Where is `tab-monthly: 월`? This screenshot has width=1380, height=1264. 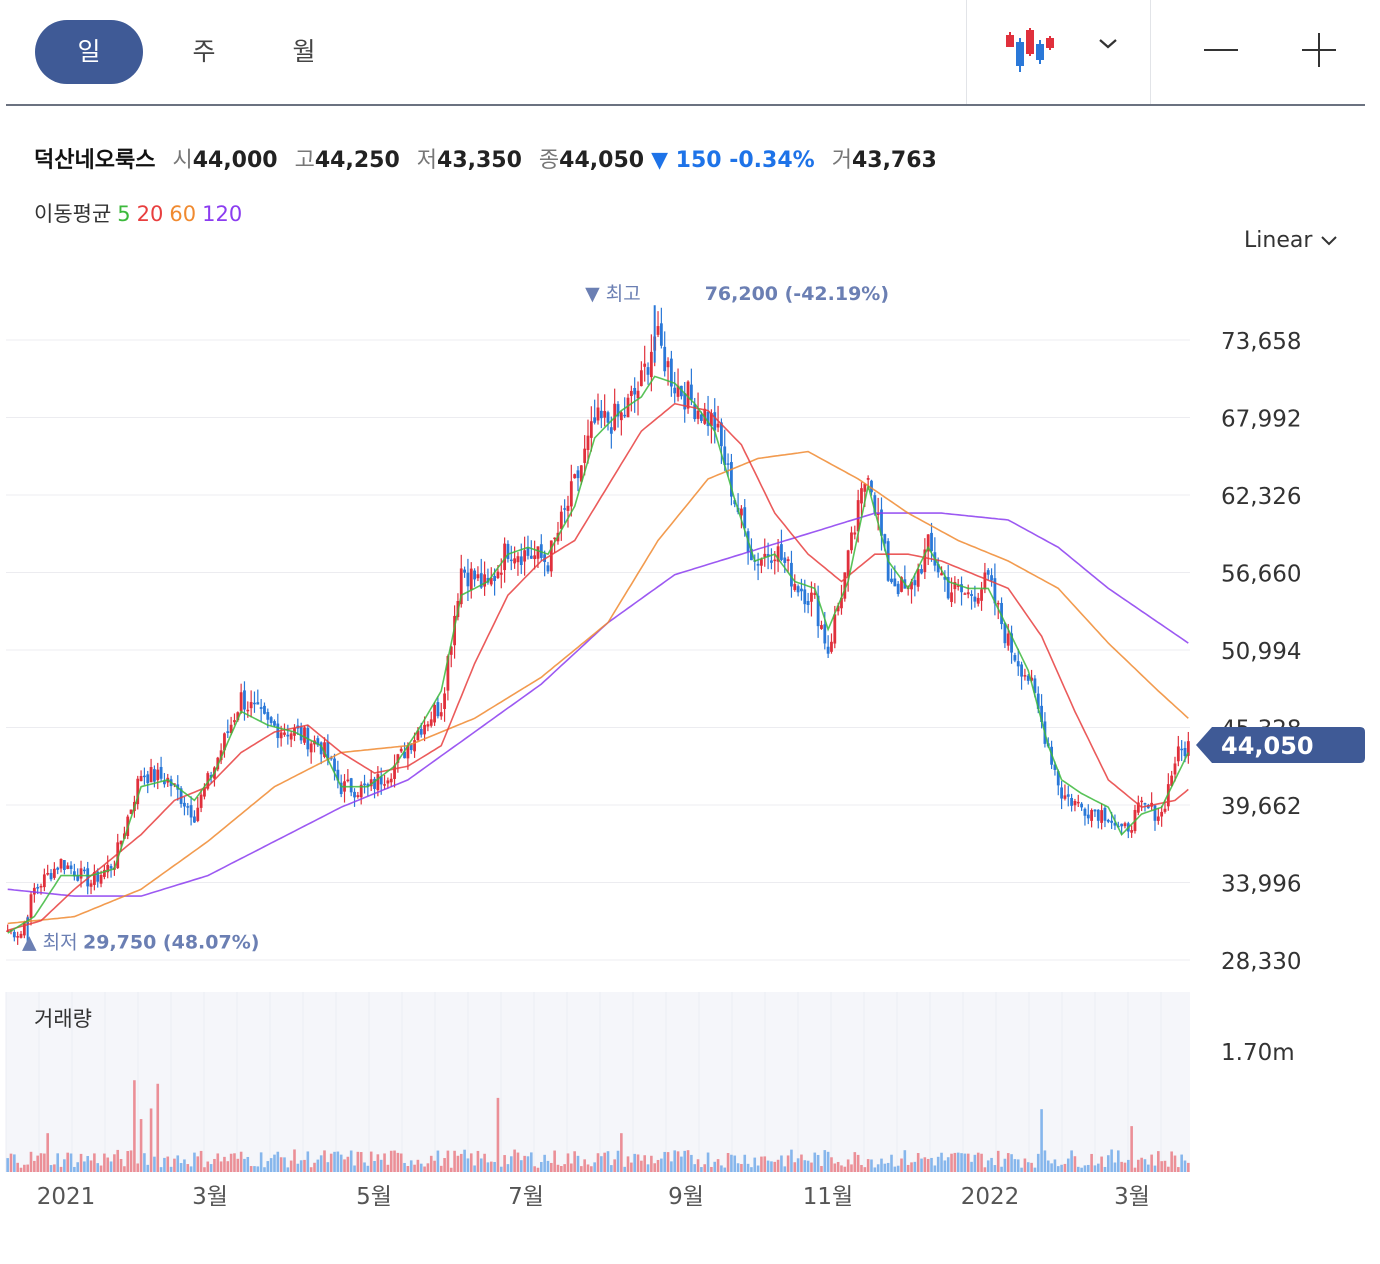
tab-monthly: 월 is located at coordinates (304, 51).